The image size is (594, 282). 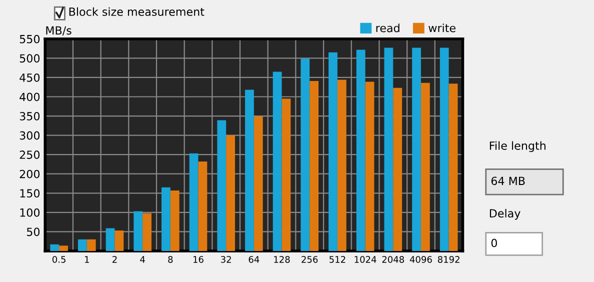 I want to click on x-tick-label: 4096, so click(x=421, y=259).